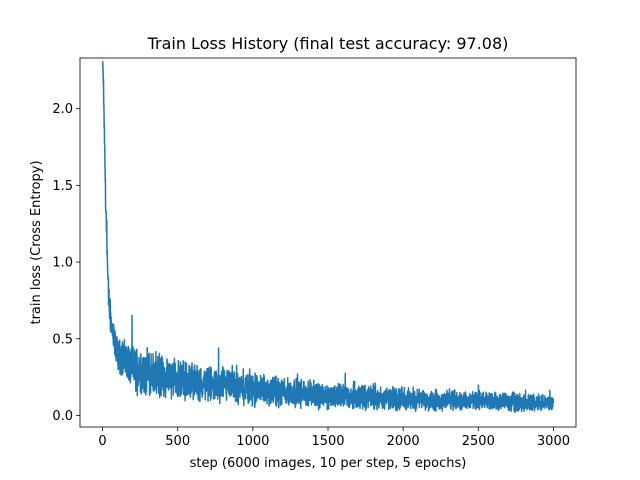 This screenshot has height=480, width=640. What do you see at coordinates (62, 109) in the screenshot?
I see `y-tick-label: 2.0` at bounding box center [62, 109].